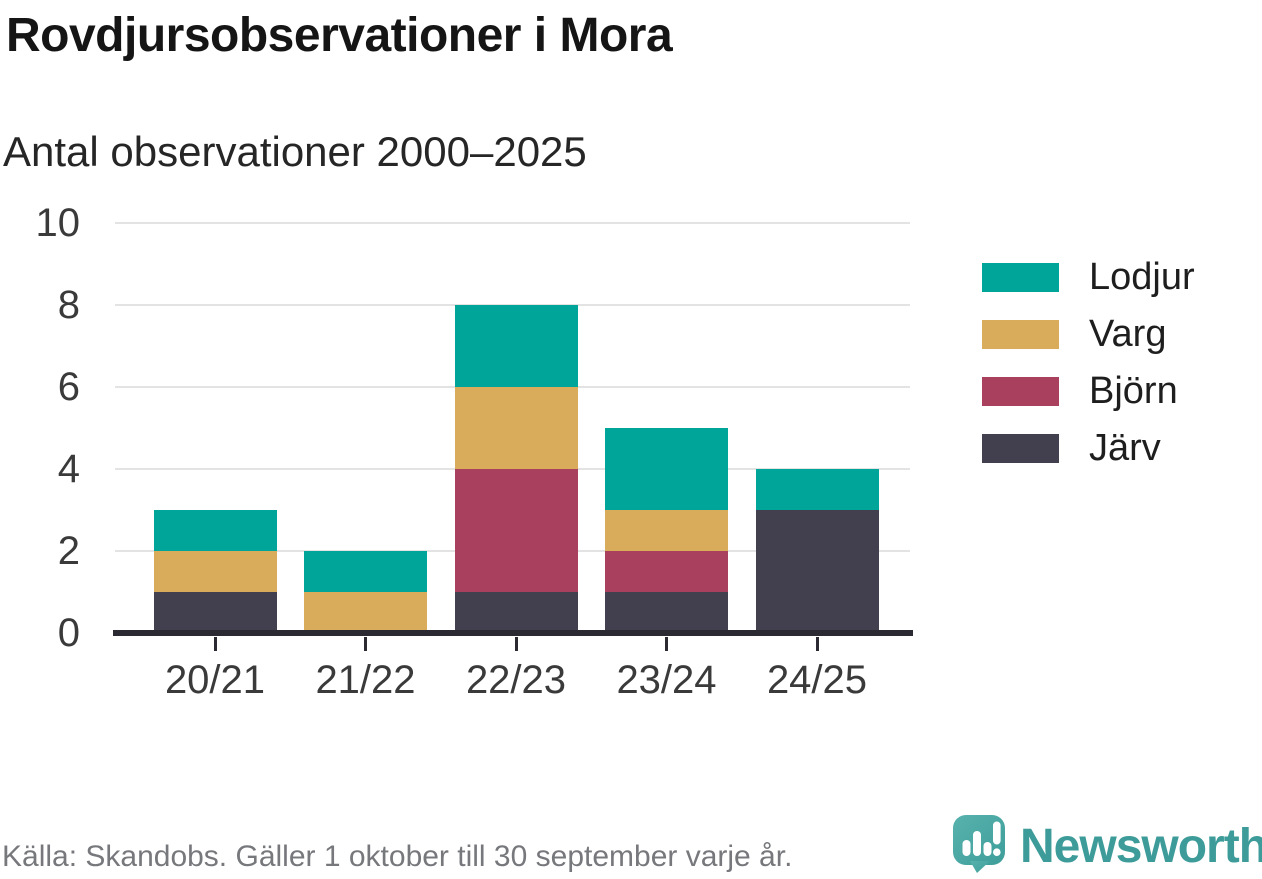 Image resolution: width=1262 pixels, height=879 pixels. Describe the element at coordinates (68, 469) in the screenshot. I see `y-axis-tick-label: 4` at that location.